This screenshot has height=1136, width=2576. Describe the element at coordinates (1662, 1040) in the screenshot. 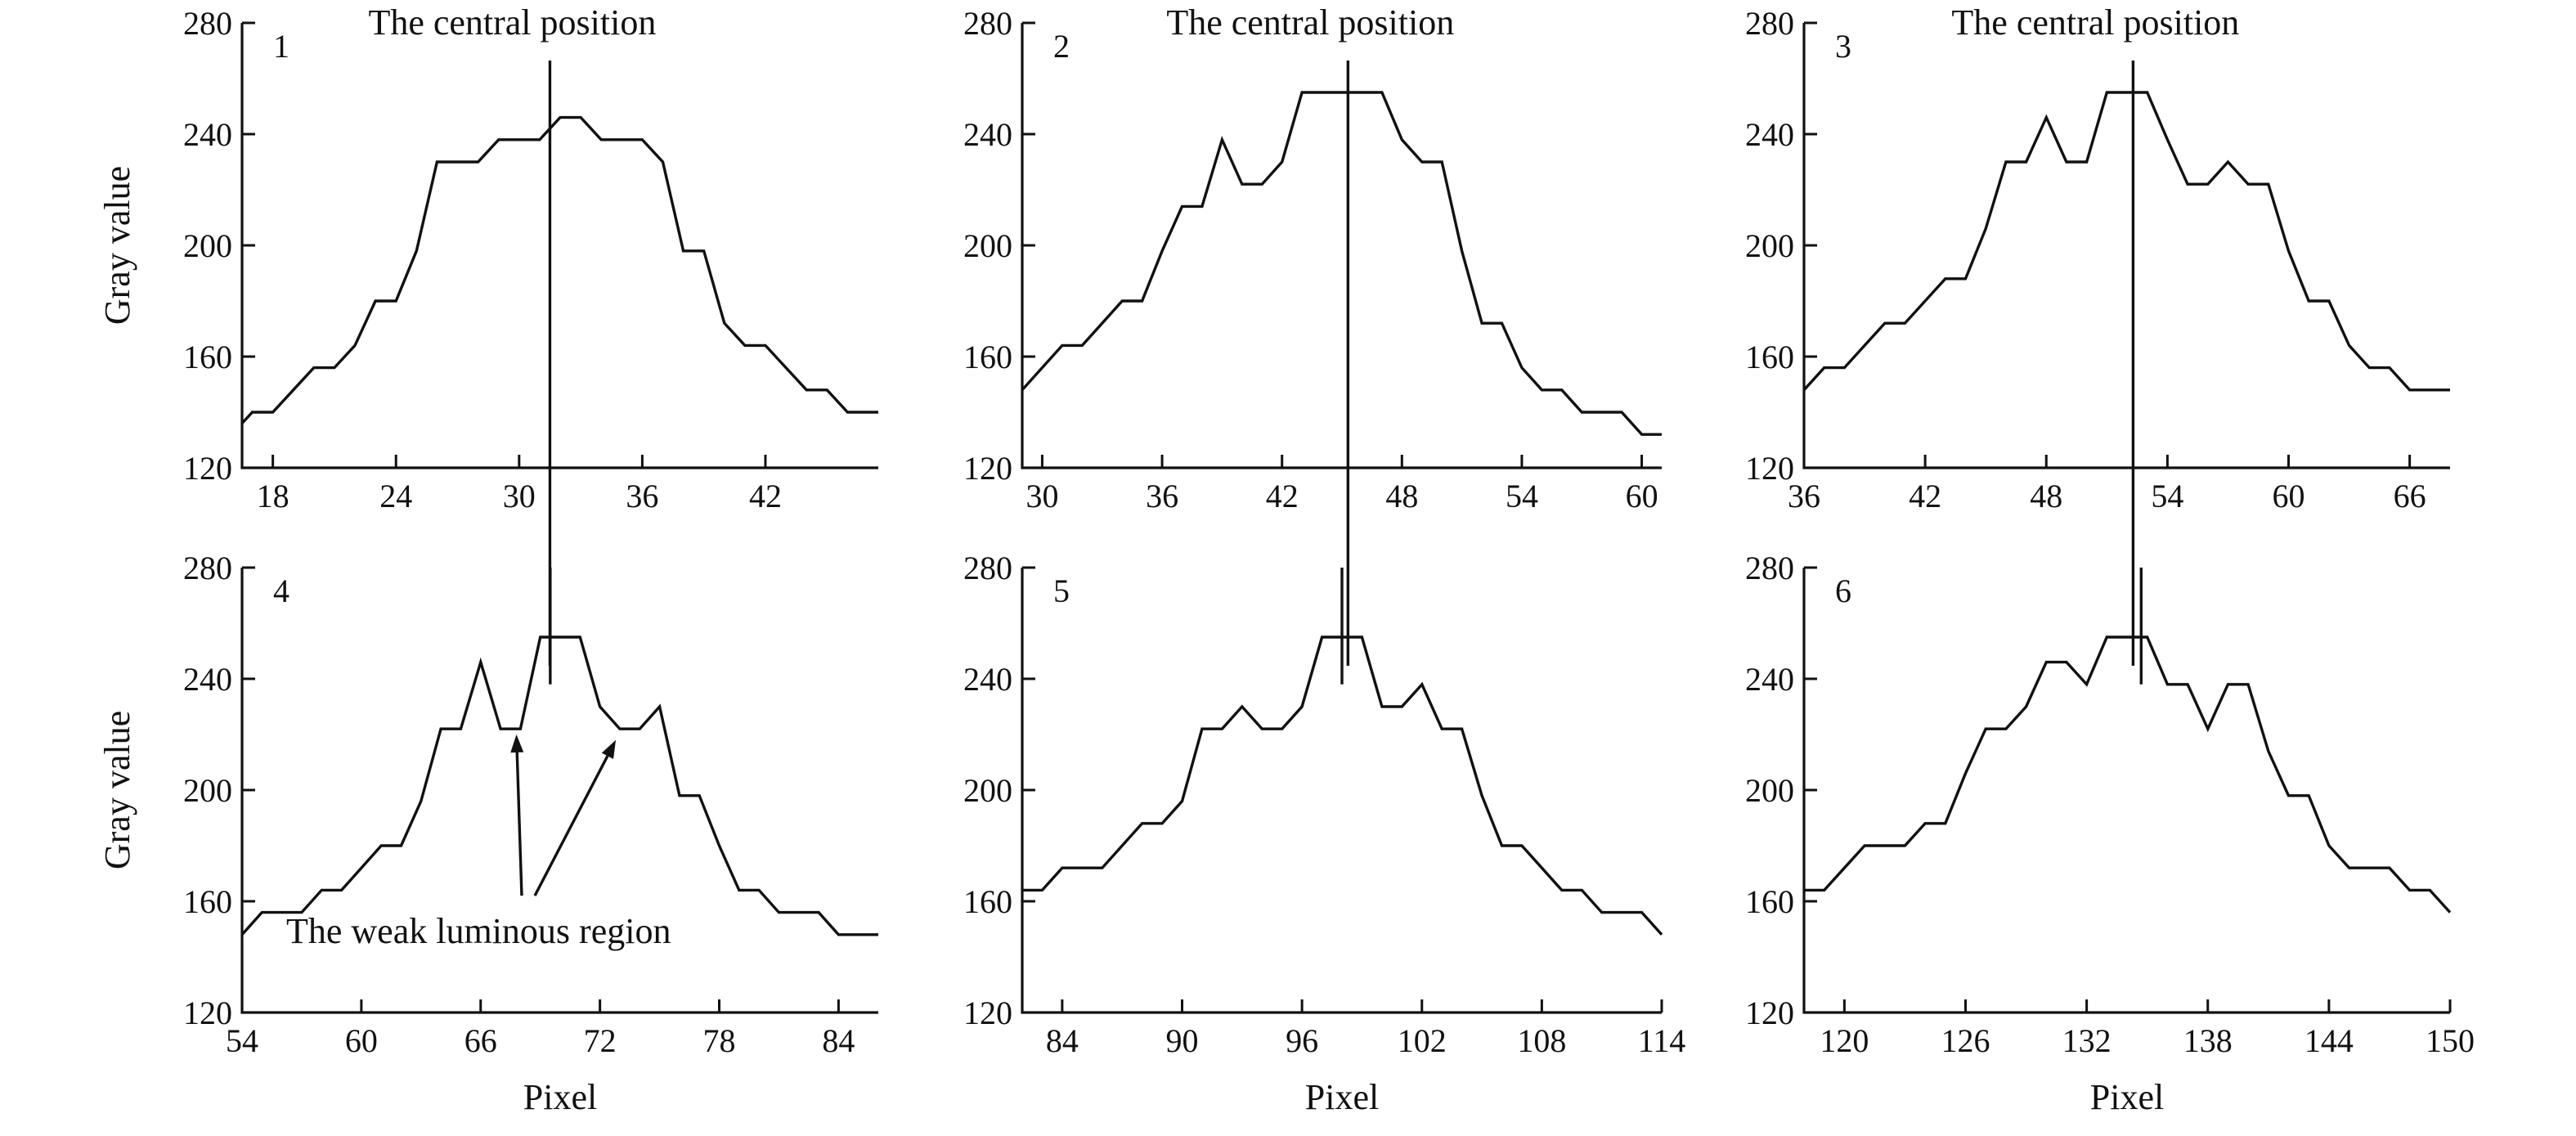

I see `x-tick-label: 114` at that location.